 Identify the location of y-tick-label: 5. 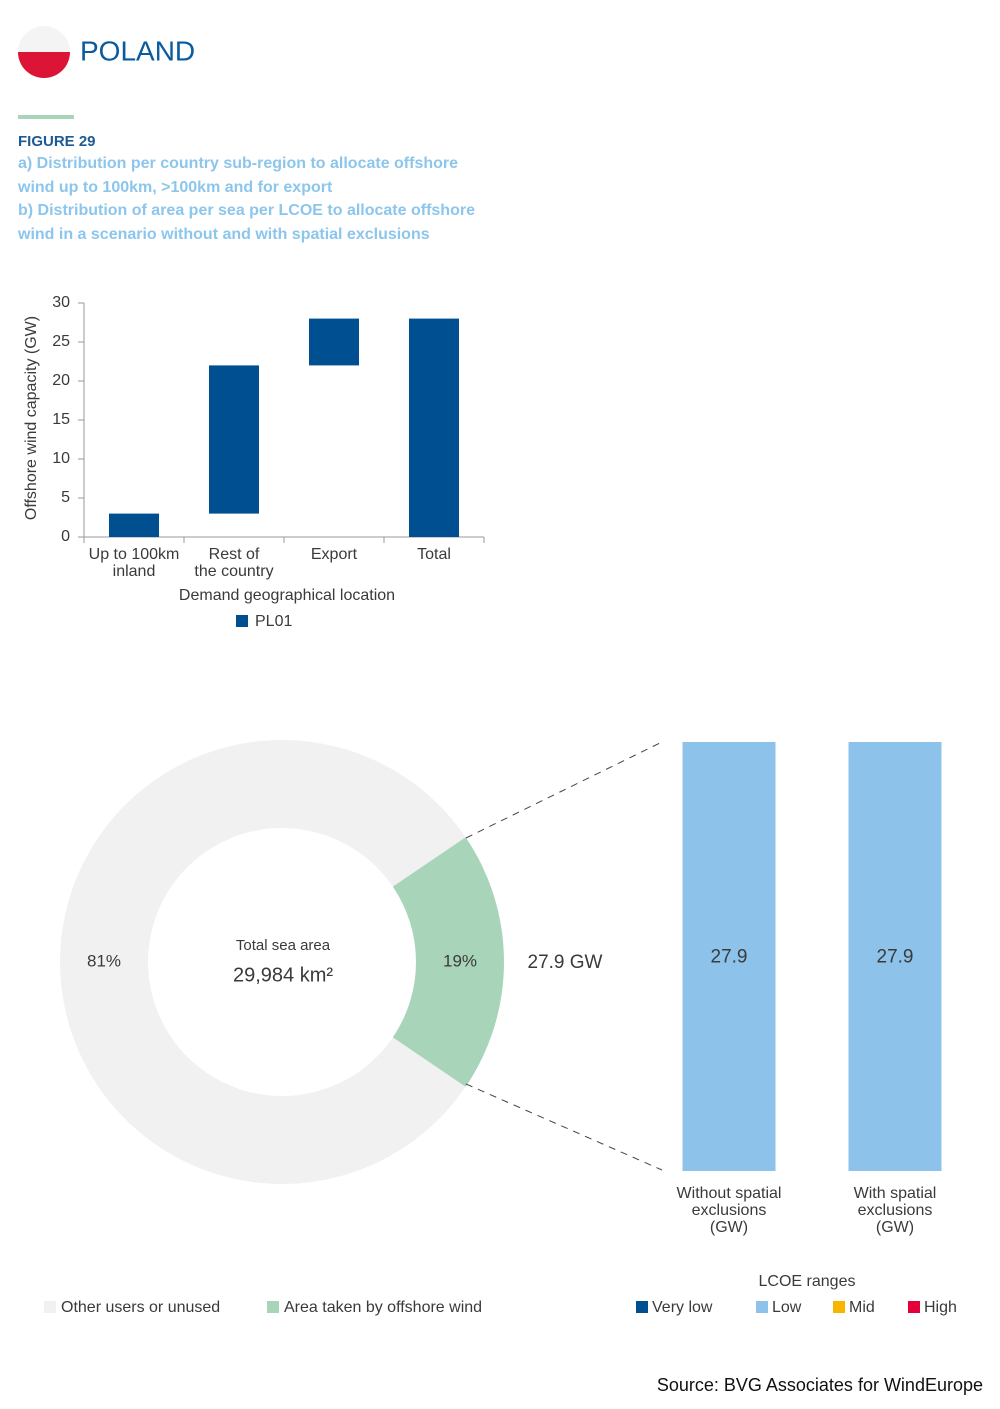
(65, 497).